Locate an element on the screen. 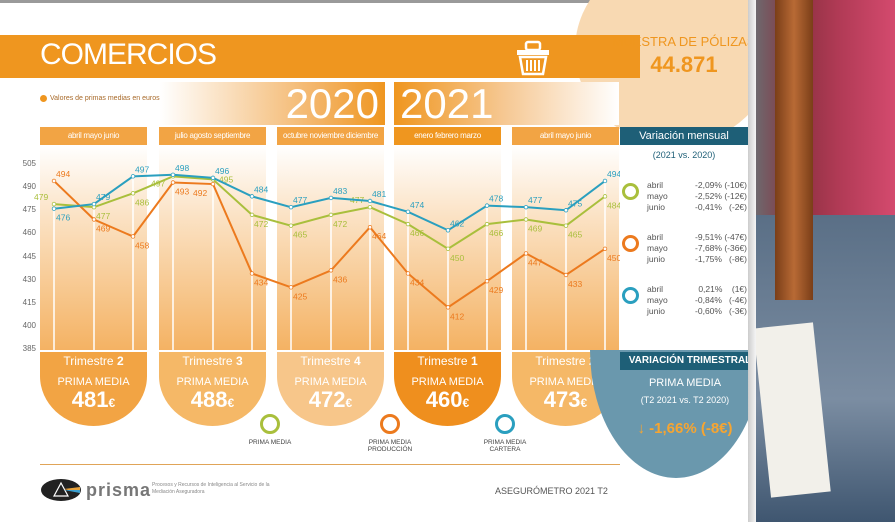  pm-value: 473€ is located at coordinates (565, 401).